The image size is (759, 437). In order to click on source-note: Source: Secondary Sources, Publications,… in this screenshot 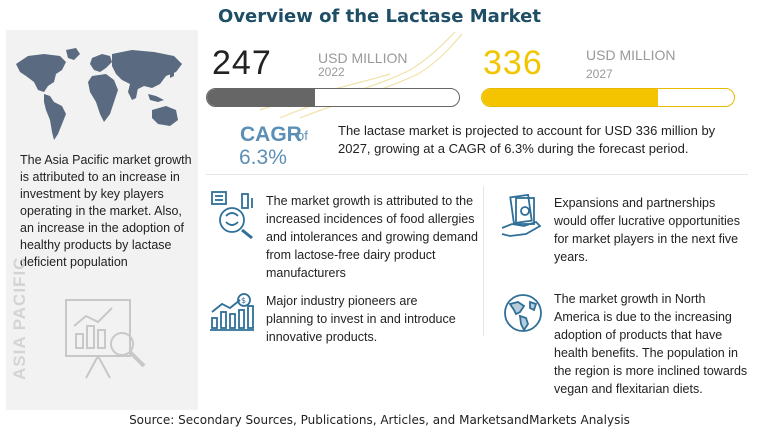, I will do `click(379, 420)`.